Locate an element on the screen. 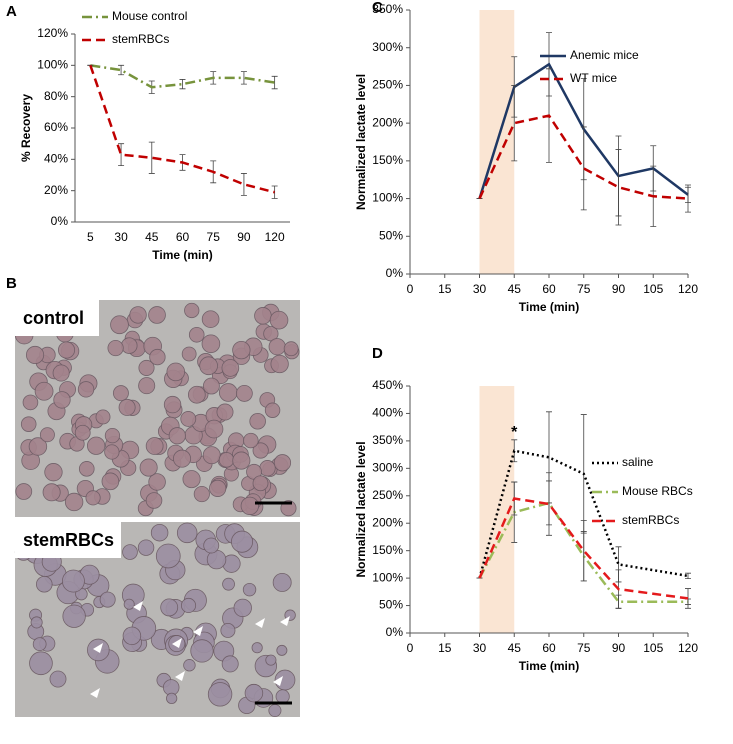 This screenshot has width=733, height=744. y-tick-label: 350% is located at coordinates (387, 440).